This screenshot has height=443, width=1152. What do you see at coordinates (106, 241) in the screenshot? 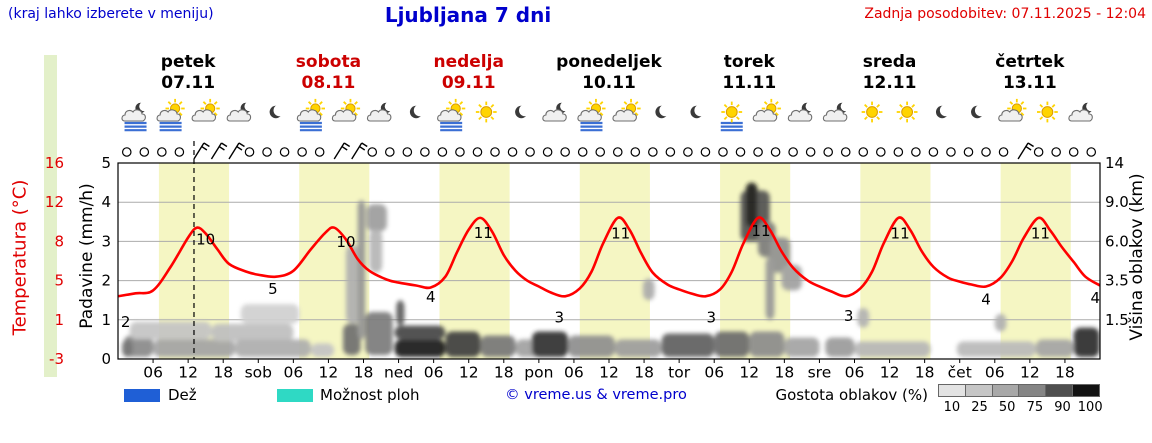
I see `precip-tick-label: 3` at bounding box center [106, 241].